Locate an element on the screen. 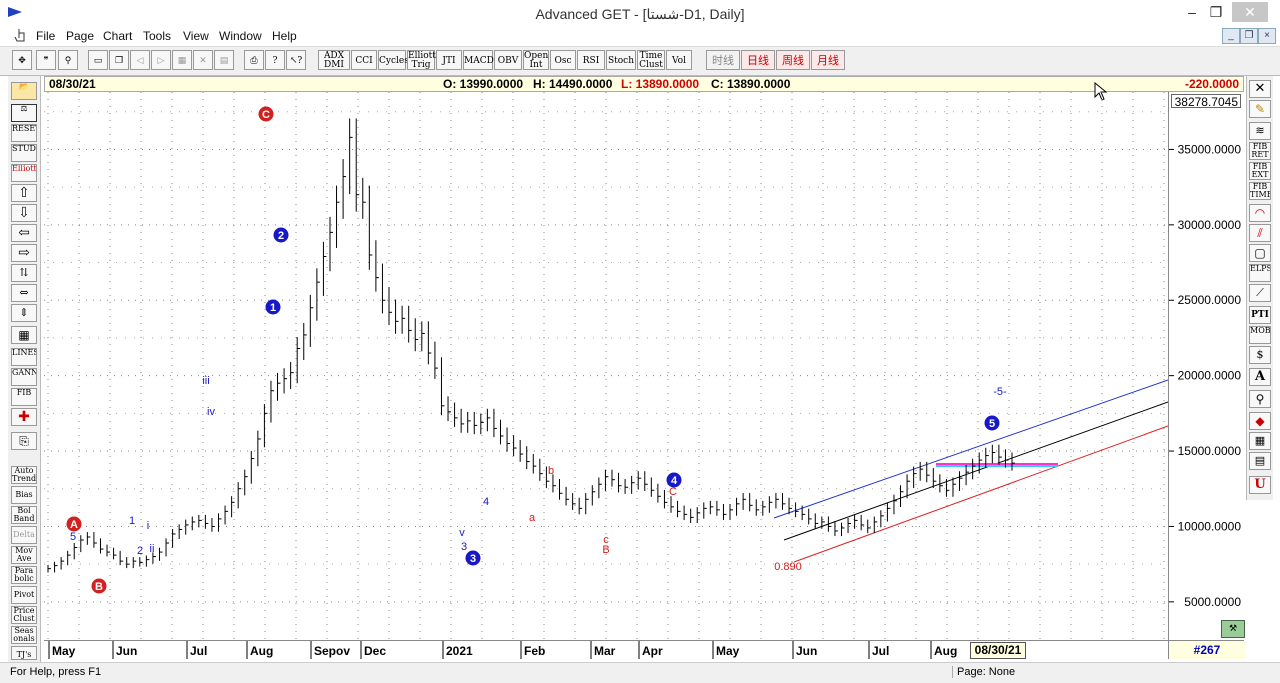 This screenshot has height=683, width=1280. zoom-icon: ⚲ is located at coordinates (1260, 399).